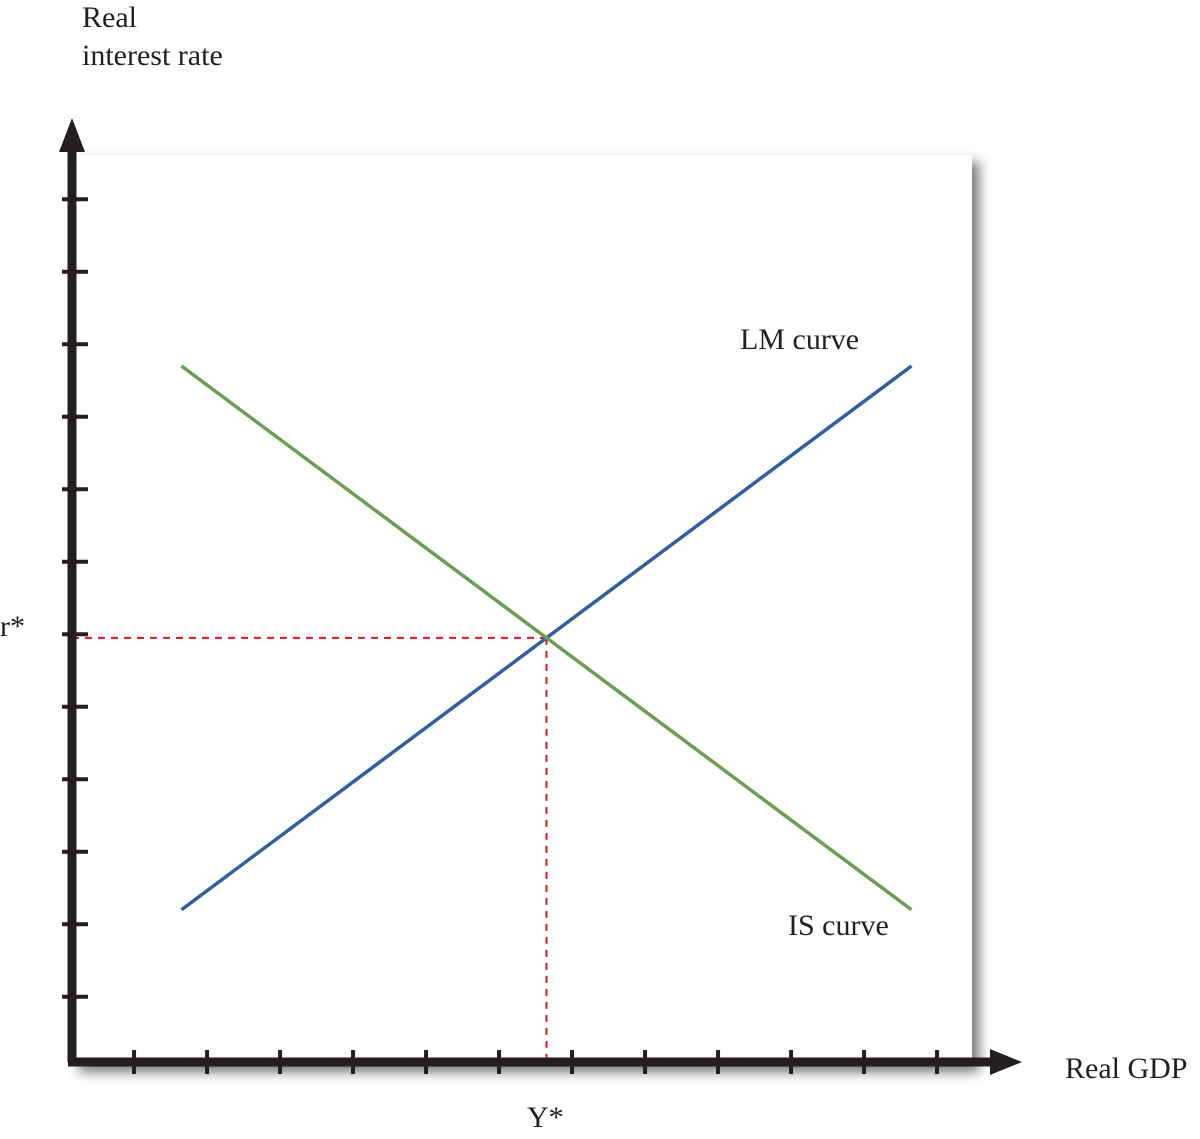 The height and width of the screenshot is (1139, 1200). I want to click on lm-curve-label: LM curve, so click(799, 339).